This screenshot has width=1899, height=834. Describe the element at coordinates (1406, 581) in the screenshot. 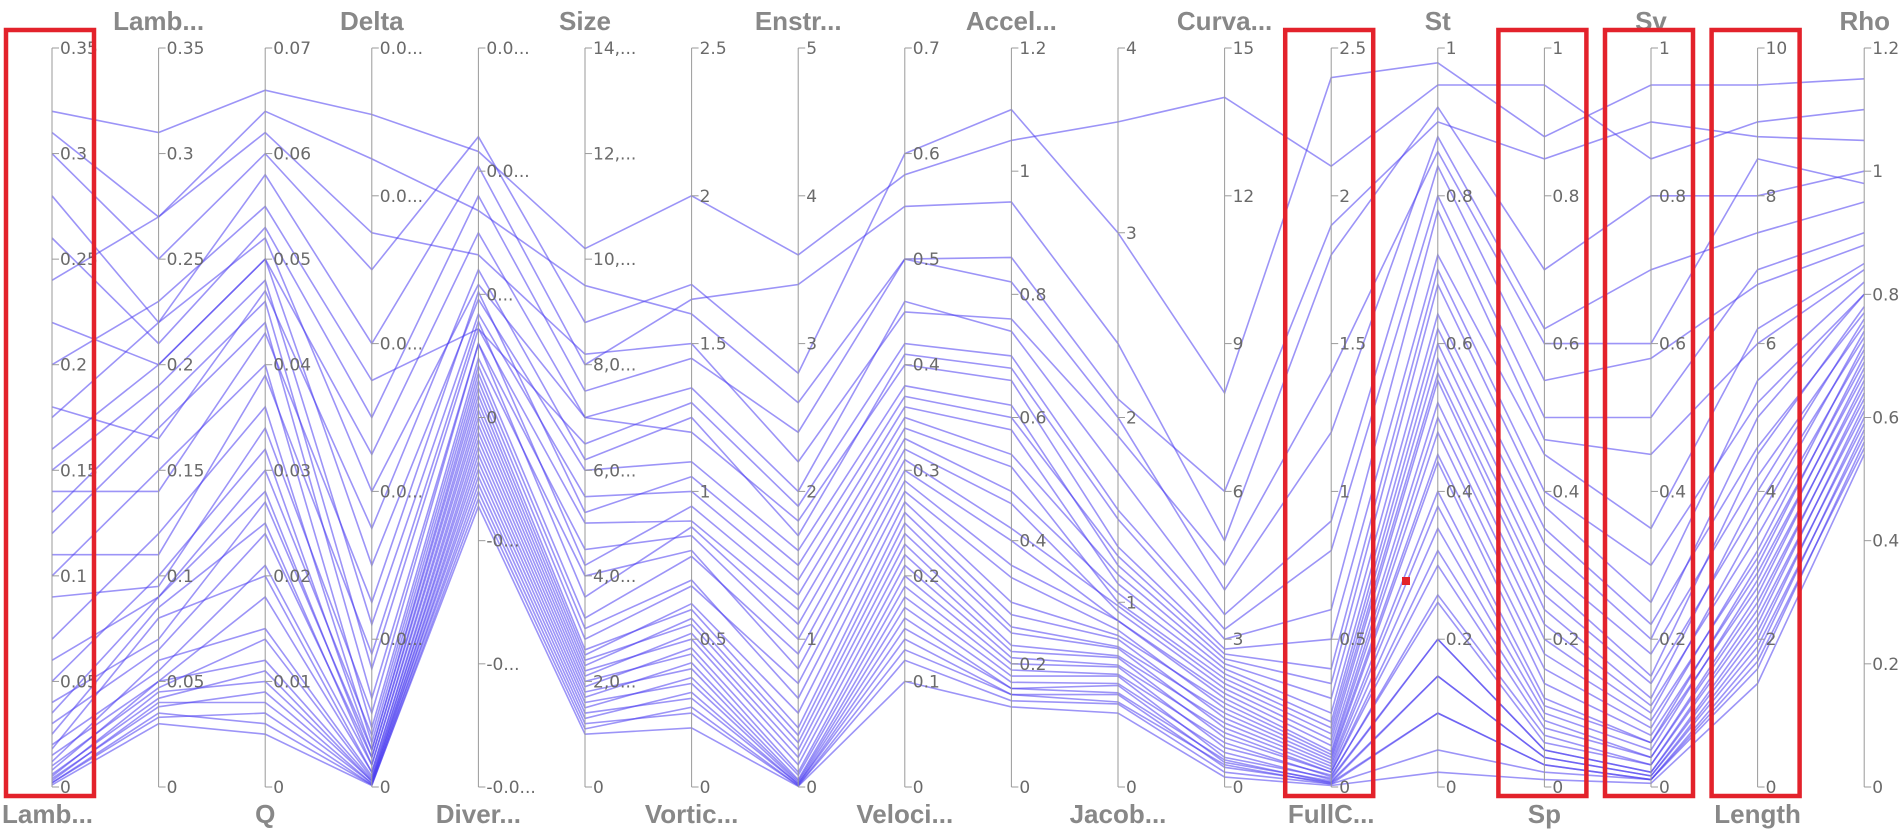

I see `red-marker` at that location.